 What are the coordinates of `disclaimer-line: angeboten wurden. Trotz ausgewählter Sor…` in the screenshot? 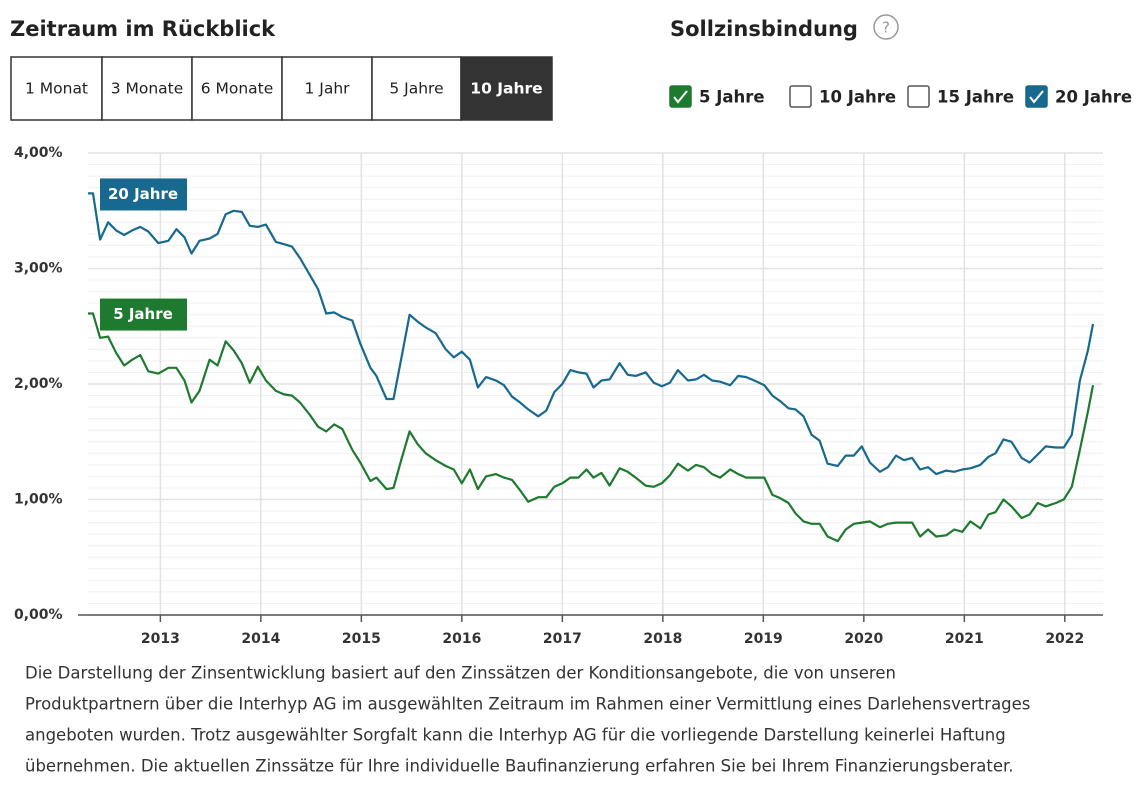 It's located at (515, 735).